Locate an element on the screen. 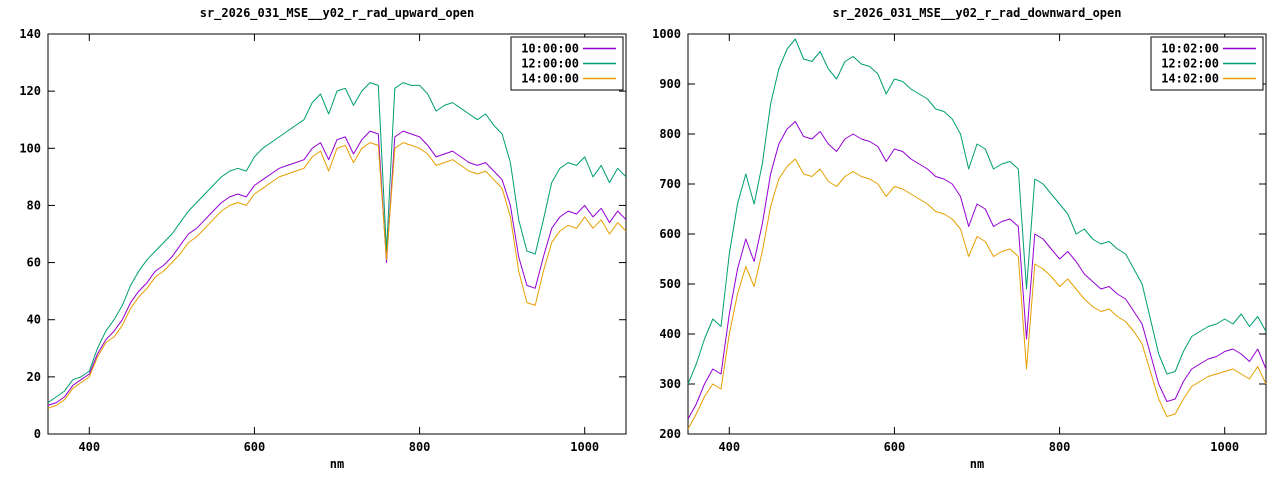 This screenshot has height=480, width=1280. y-tick-label: 0 is located at coordinates (37, 434).